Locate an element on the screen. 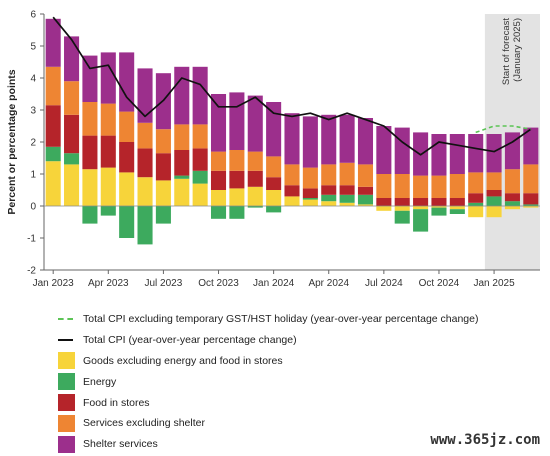  y-axis-label: Percent or percentage points is located at coordinates (12, 141).